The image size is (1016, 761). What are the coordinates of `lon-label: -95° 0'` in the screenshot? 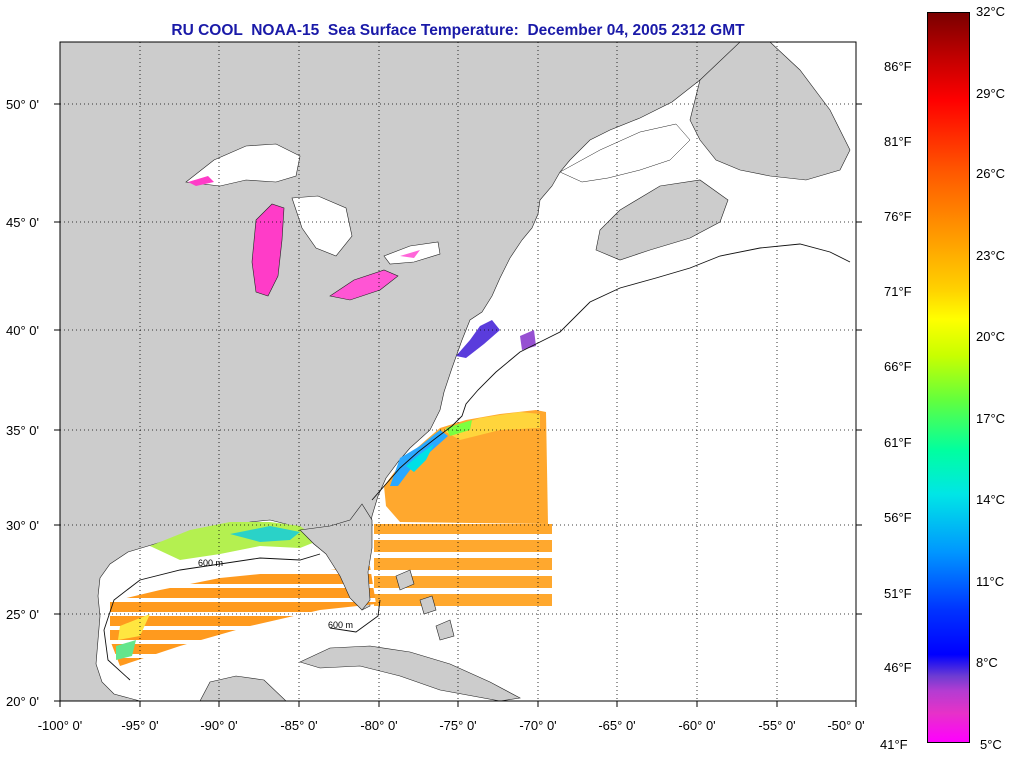 It's located at (140, 725).